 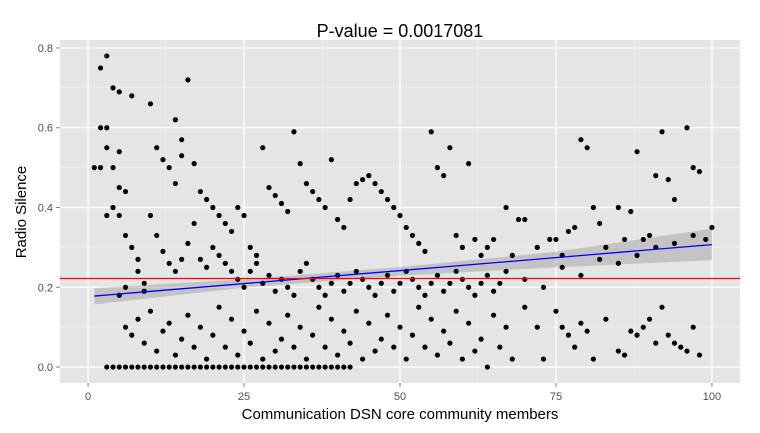 What do you see at coordinates (45, 368) in the screenshot?
I see `y-tick-label: 0.0` at bounding box center [45, 368].